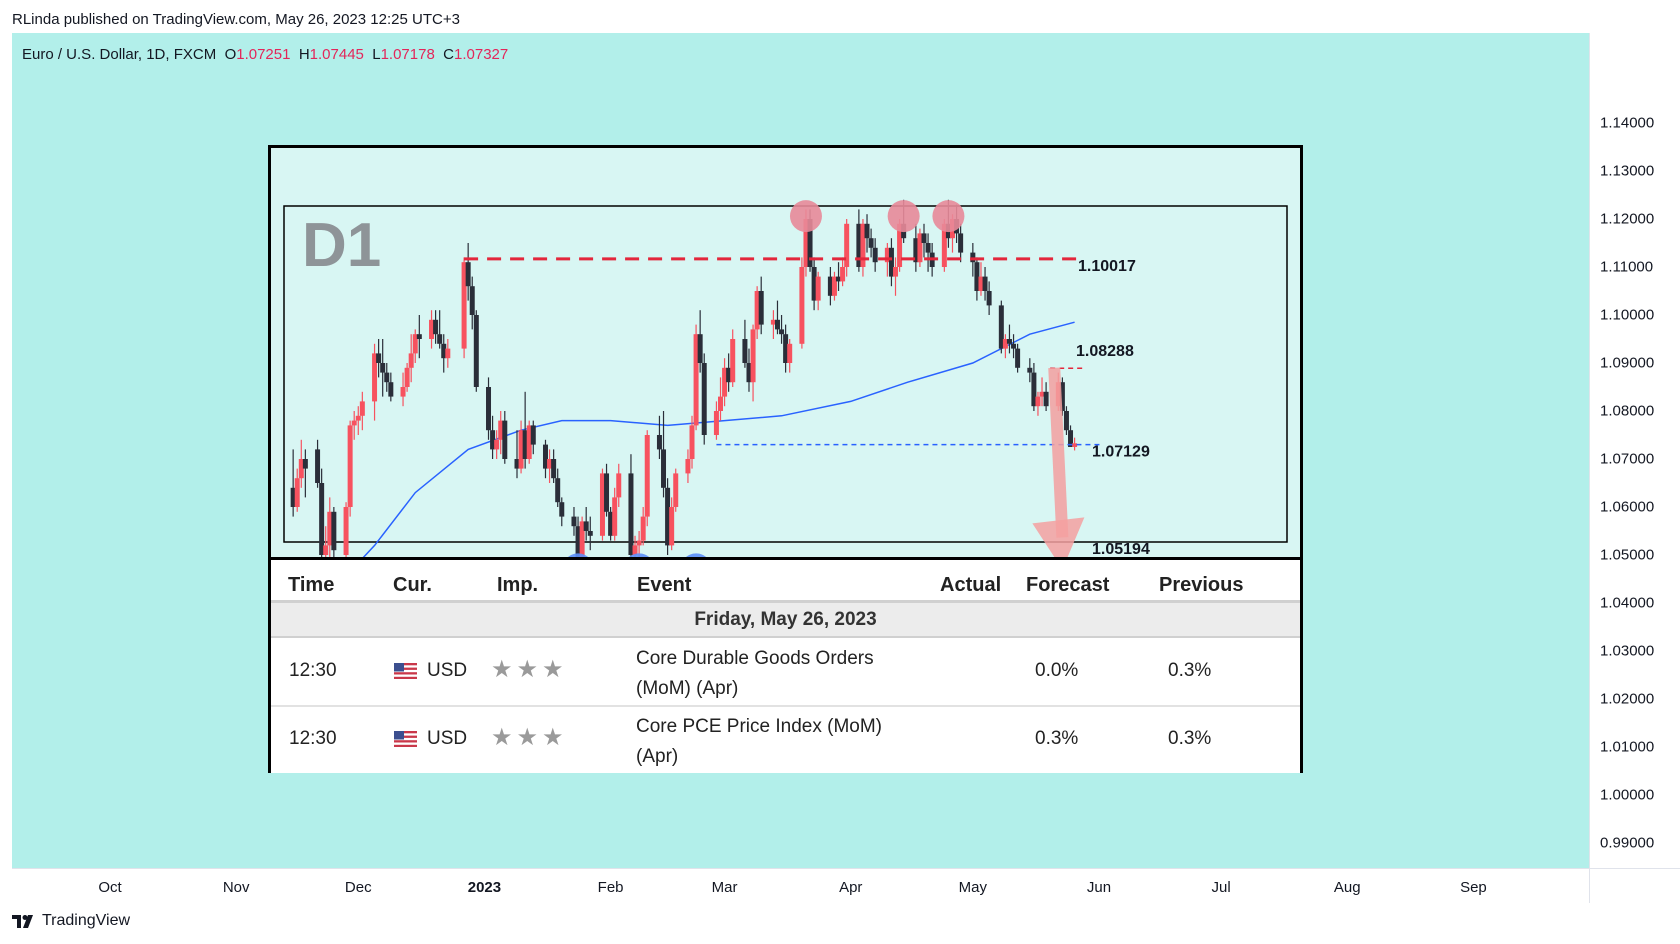 The width and height of the screenshot is (1680, 944). What do you see at coordinates (358, 887) in the screenshot?
I see `time-tick-label: Dec` at bounding box center [358, 887].